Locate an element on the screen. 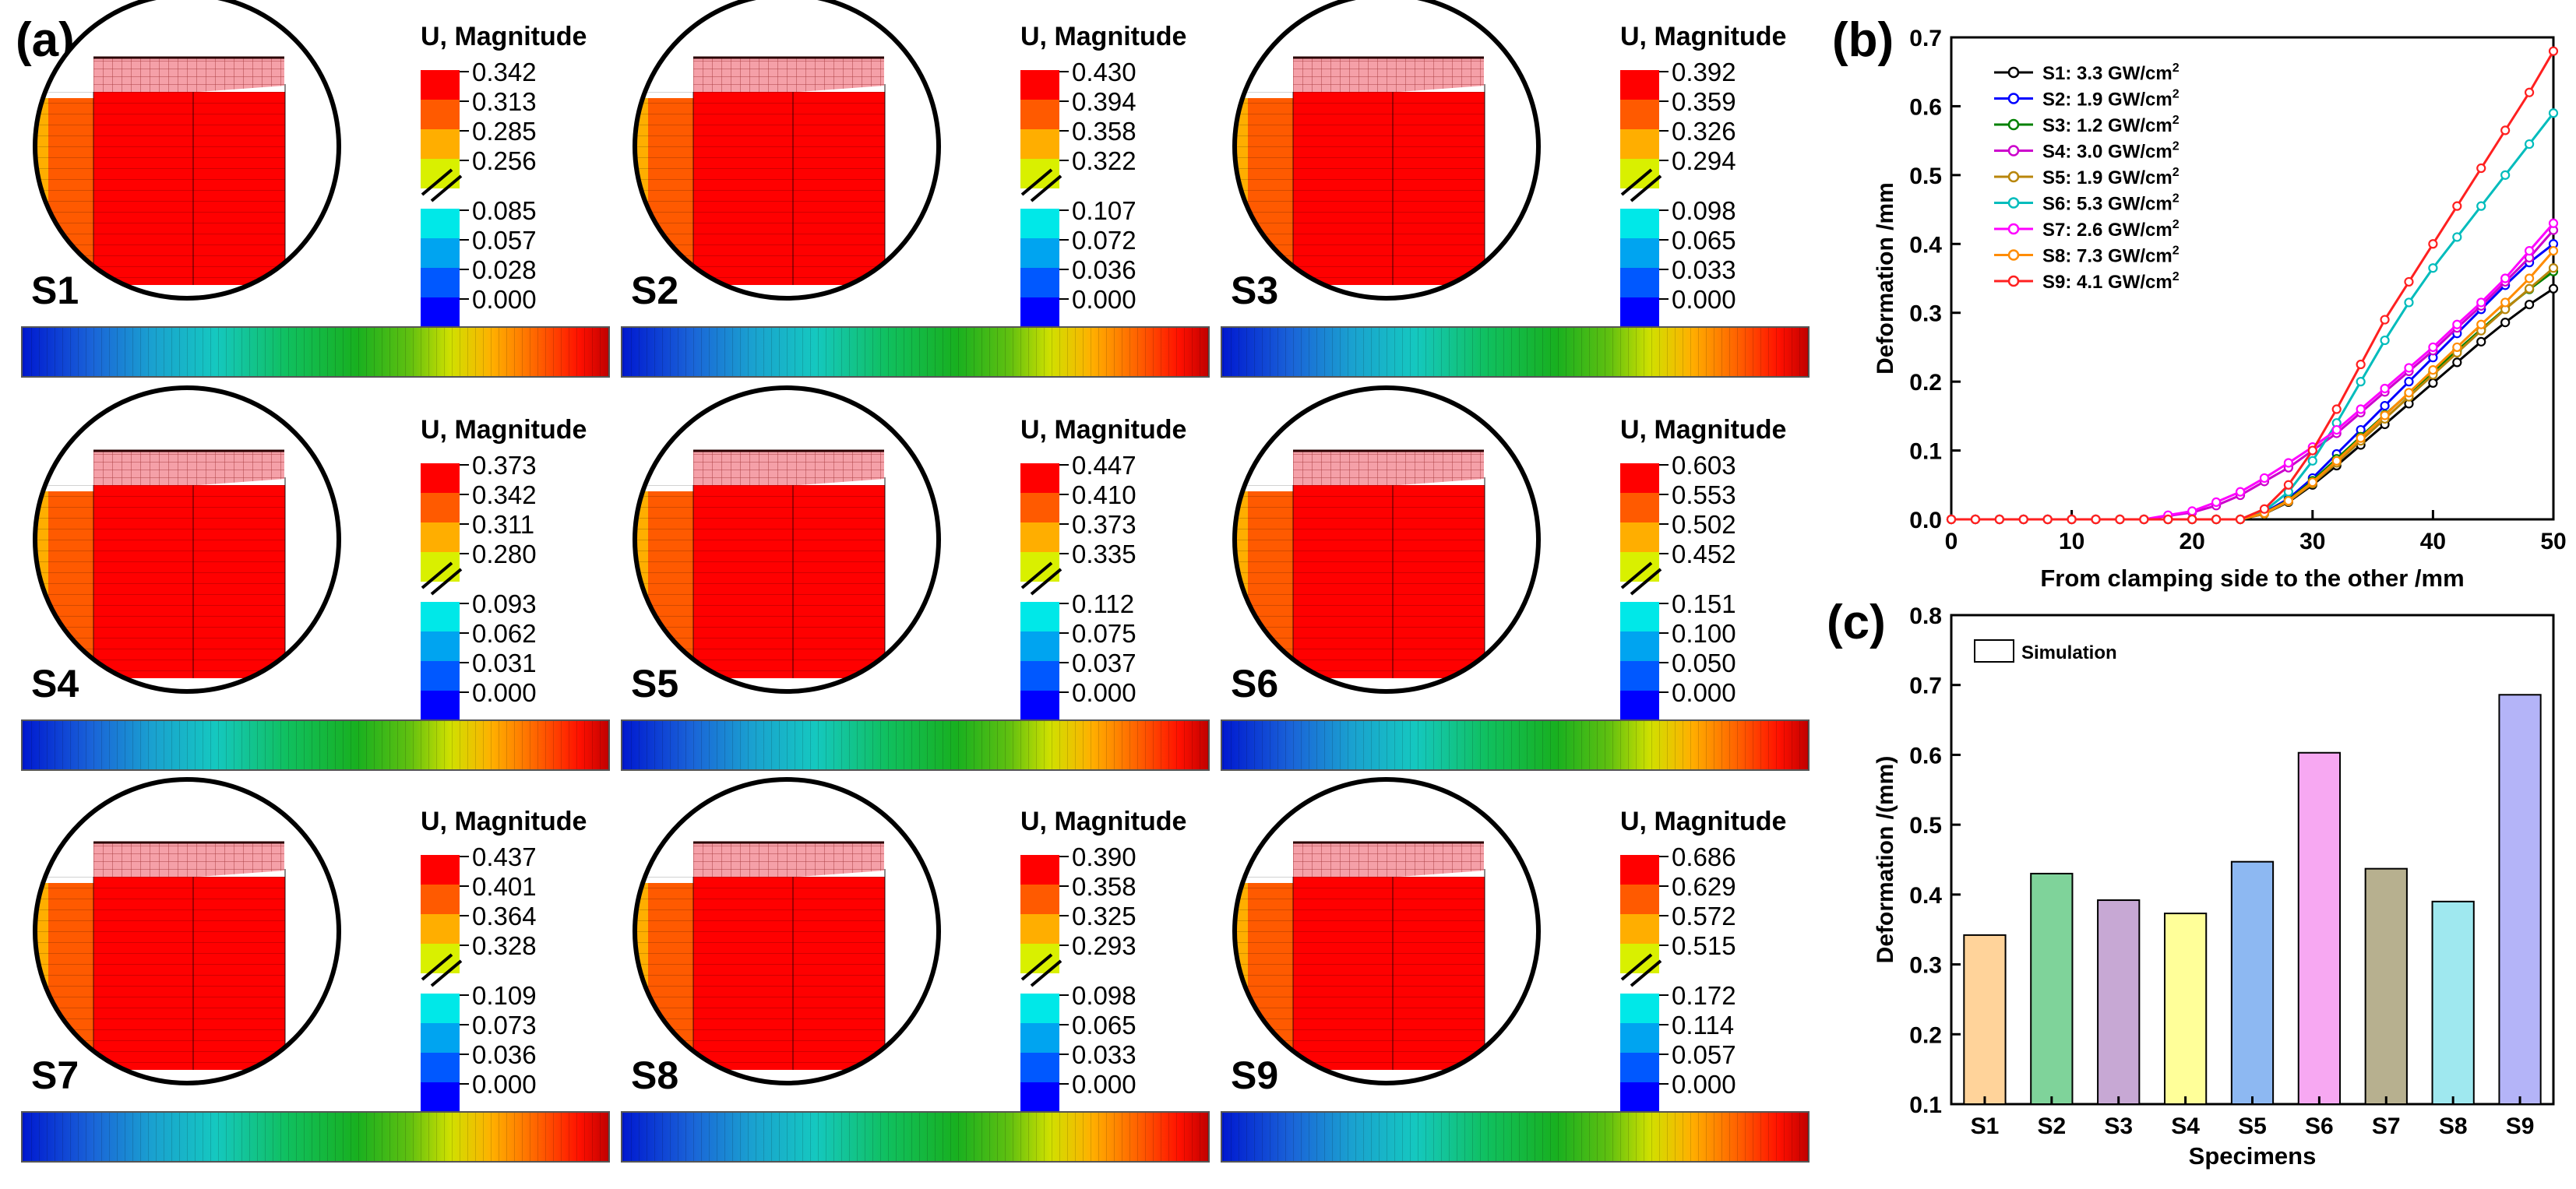  legend-value-bottom: 0.109 is located at coordinates (505, 995).